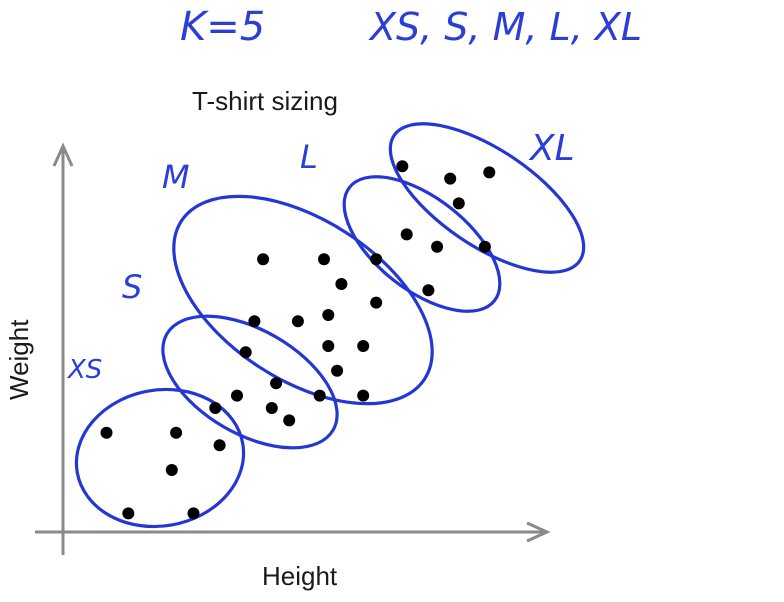  I want to click on cluster-label-xl: XL, so click(551, 148).